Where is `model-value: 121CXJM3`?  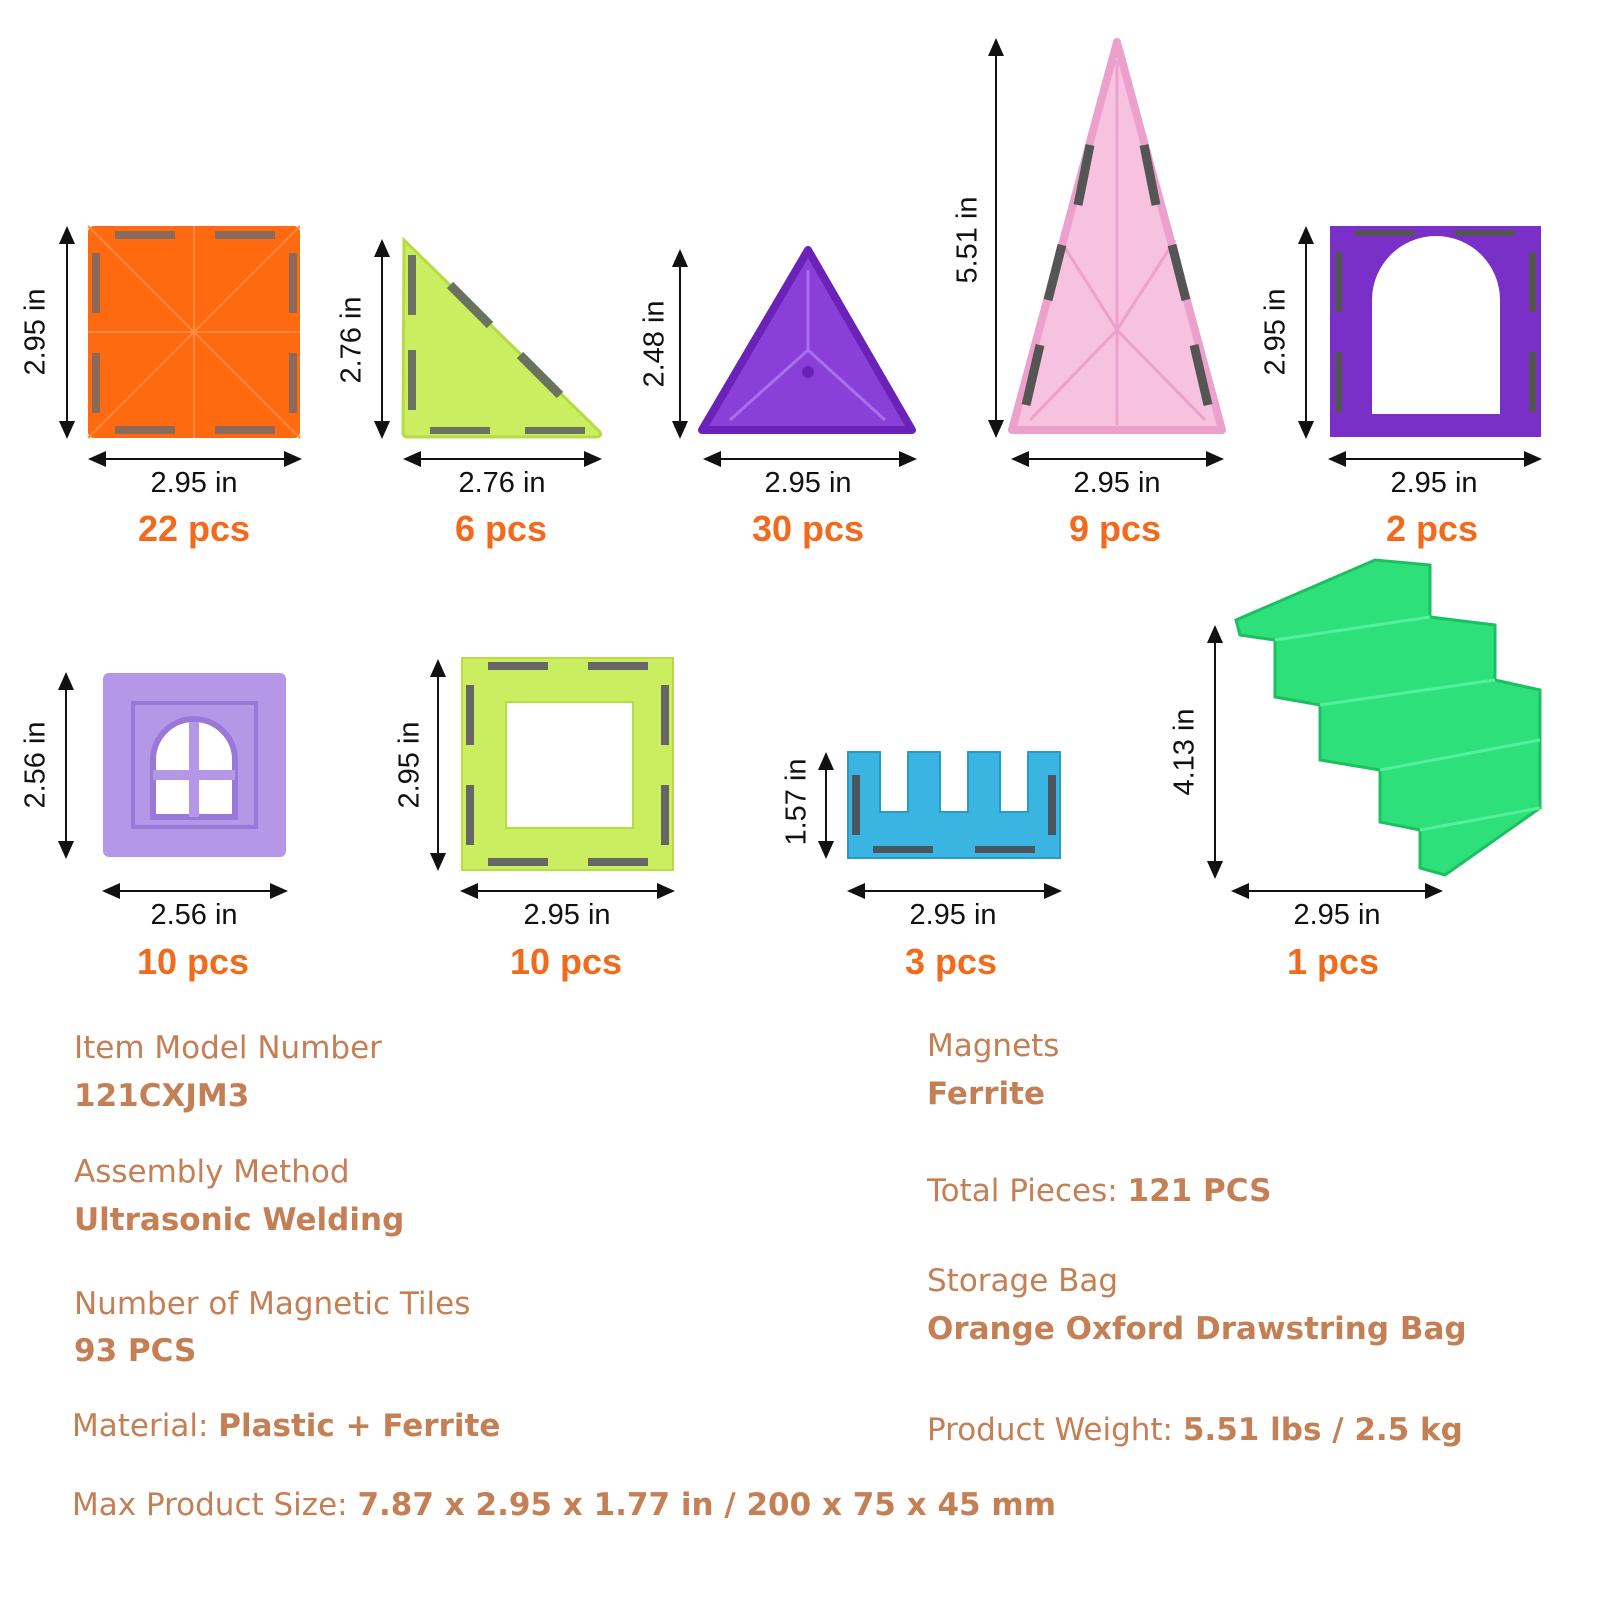 model-value: 121CXJM3 is located at coordinates (162, 1096).